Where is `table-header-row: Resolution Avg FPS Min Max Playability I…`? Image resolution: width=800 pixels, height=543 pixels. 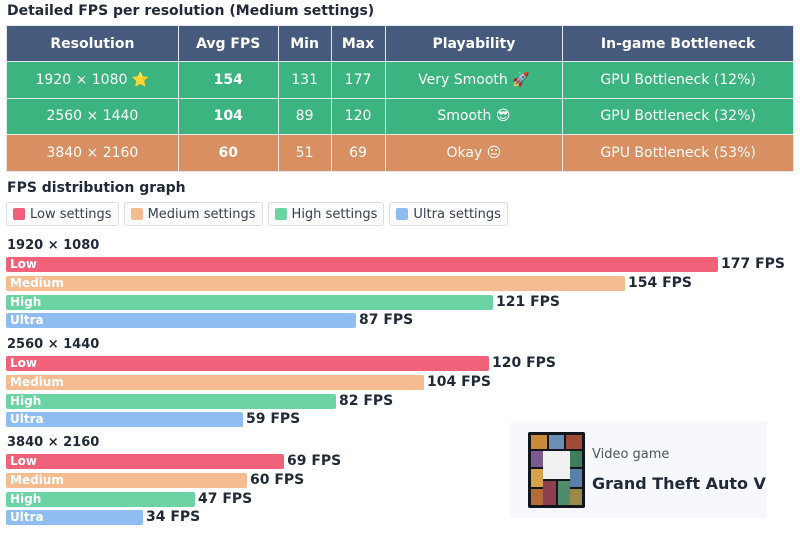 table-header-row: Resolution Avg FPS Min Max Playability I… is located at coordinates (400, 43).